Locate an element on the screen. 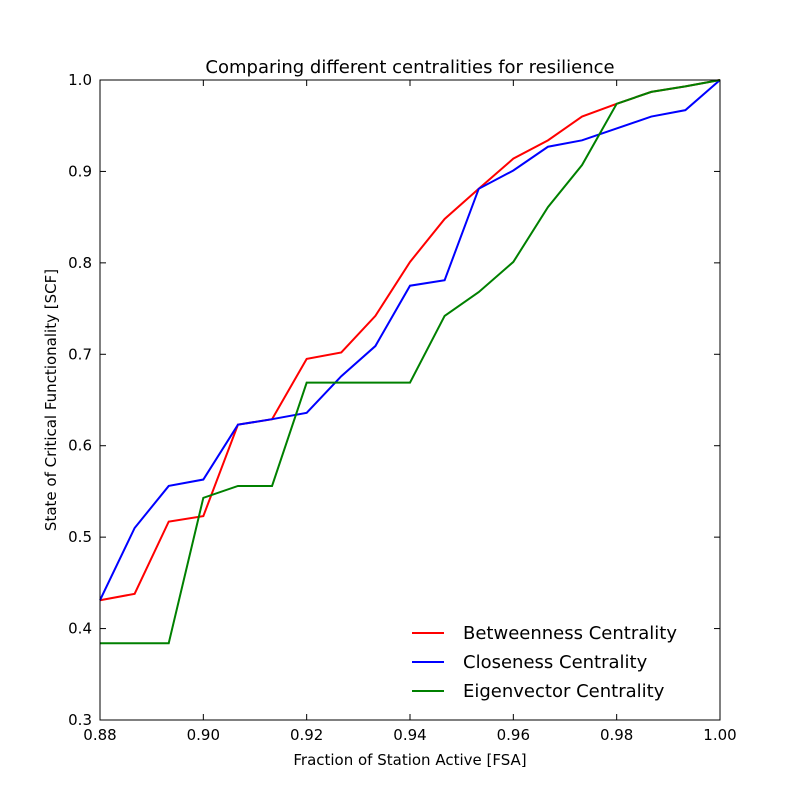 The image size is (800, 800). y-tick-label: 0.9 is located at coordinates (80, 171).